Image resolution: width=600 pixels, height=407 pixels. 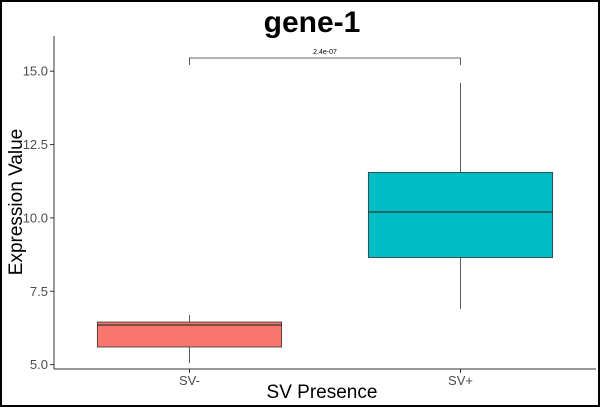 What do you see at coordinates (312, 22) in the screenshot?
I see `chart-title: gene-1` at bounding box center [312, 22].